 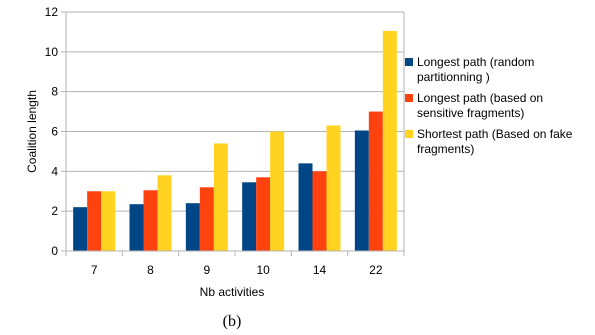 What do you see at coordinates (470, 113) in the screenshot?
I see `legend-label: sensitive fragments)` at bounding box center [470, 113].